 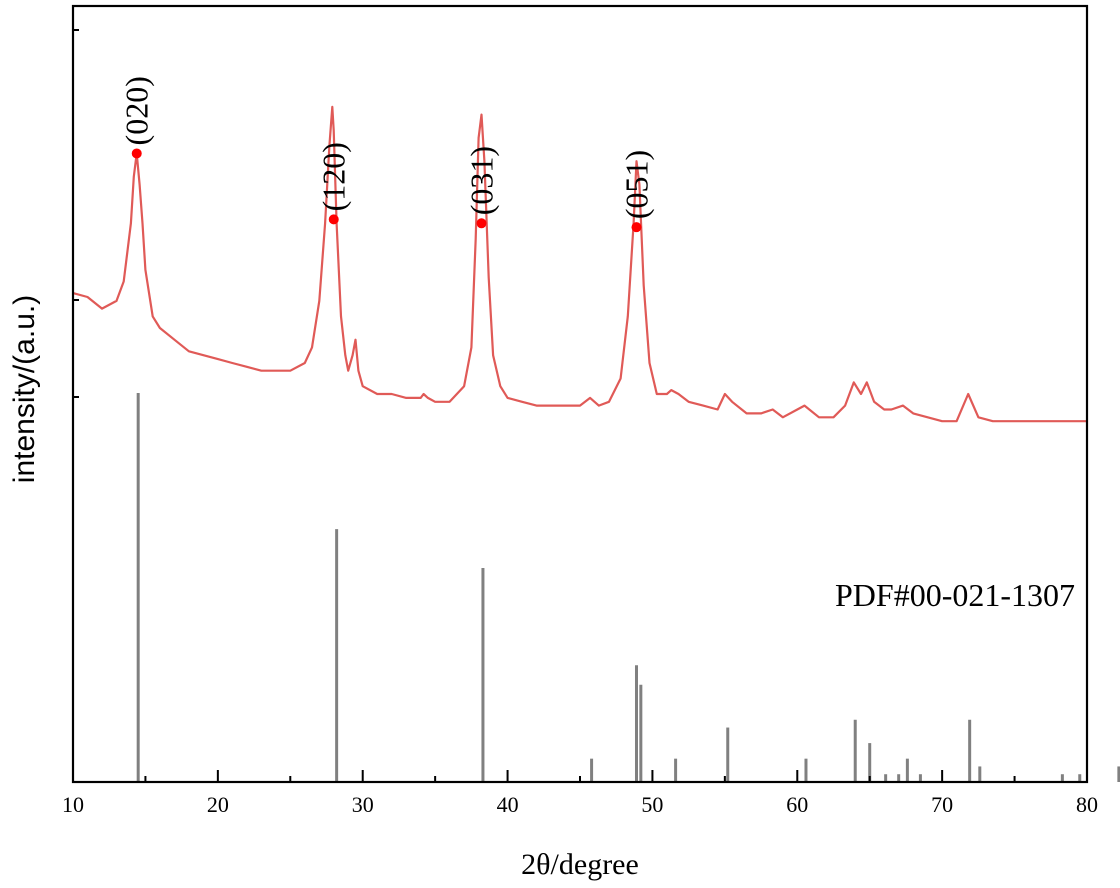 I want to click on x-tick-label: 40, so click(x=508, y=804).